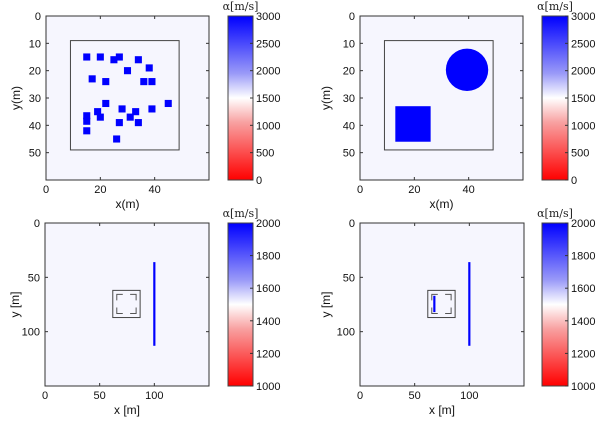 This screenshot has width=606, height=431. I want to click on colorbar-tick-label: 0, so click(574, 181).